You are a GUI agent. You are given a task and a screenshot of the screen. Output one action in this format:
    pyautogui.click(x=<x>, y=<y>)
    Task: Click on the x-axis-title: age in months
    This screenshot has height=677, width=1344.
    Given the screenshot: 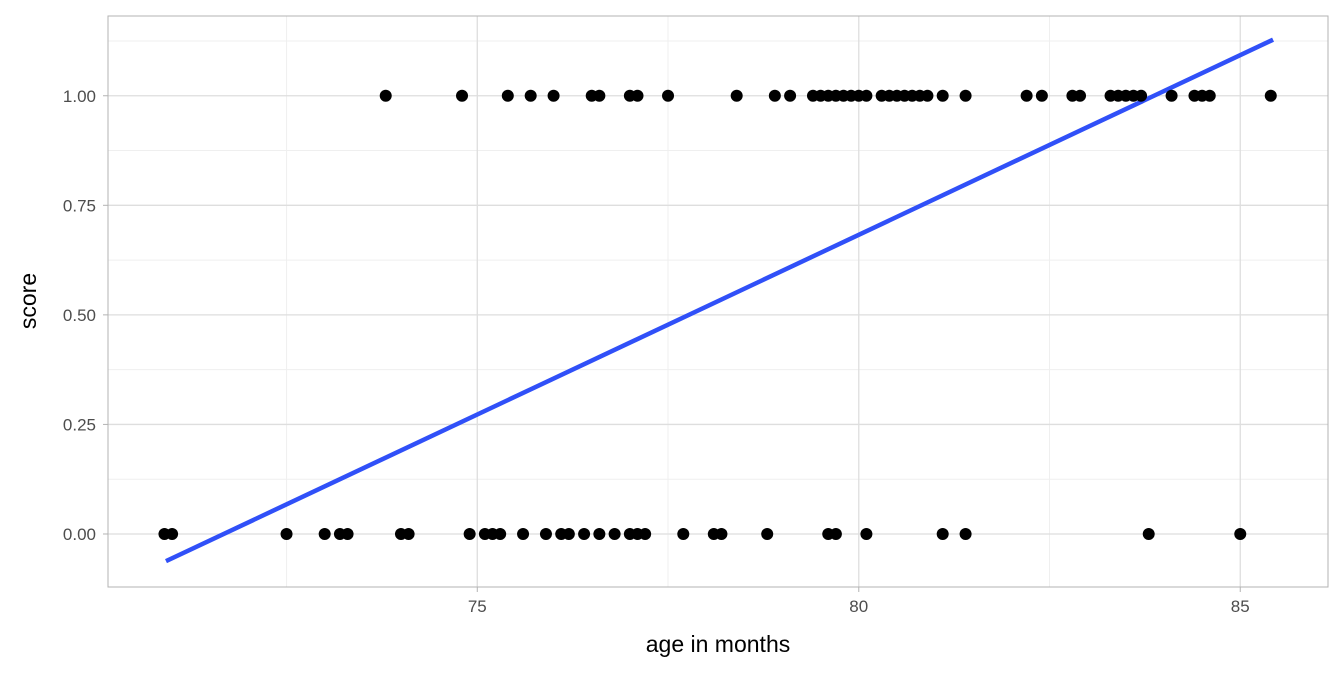 What is the action you would take?
    pyautogui.click(x=718, y=644)
    